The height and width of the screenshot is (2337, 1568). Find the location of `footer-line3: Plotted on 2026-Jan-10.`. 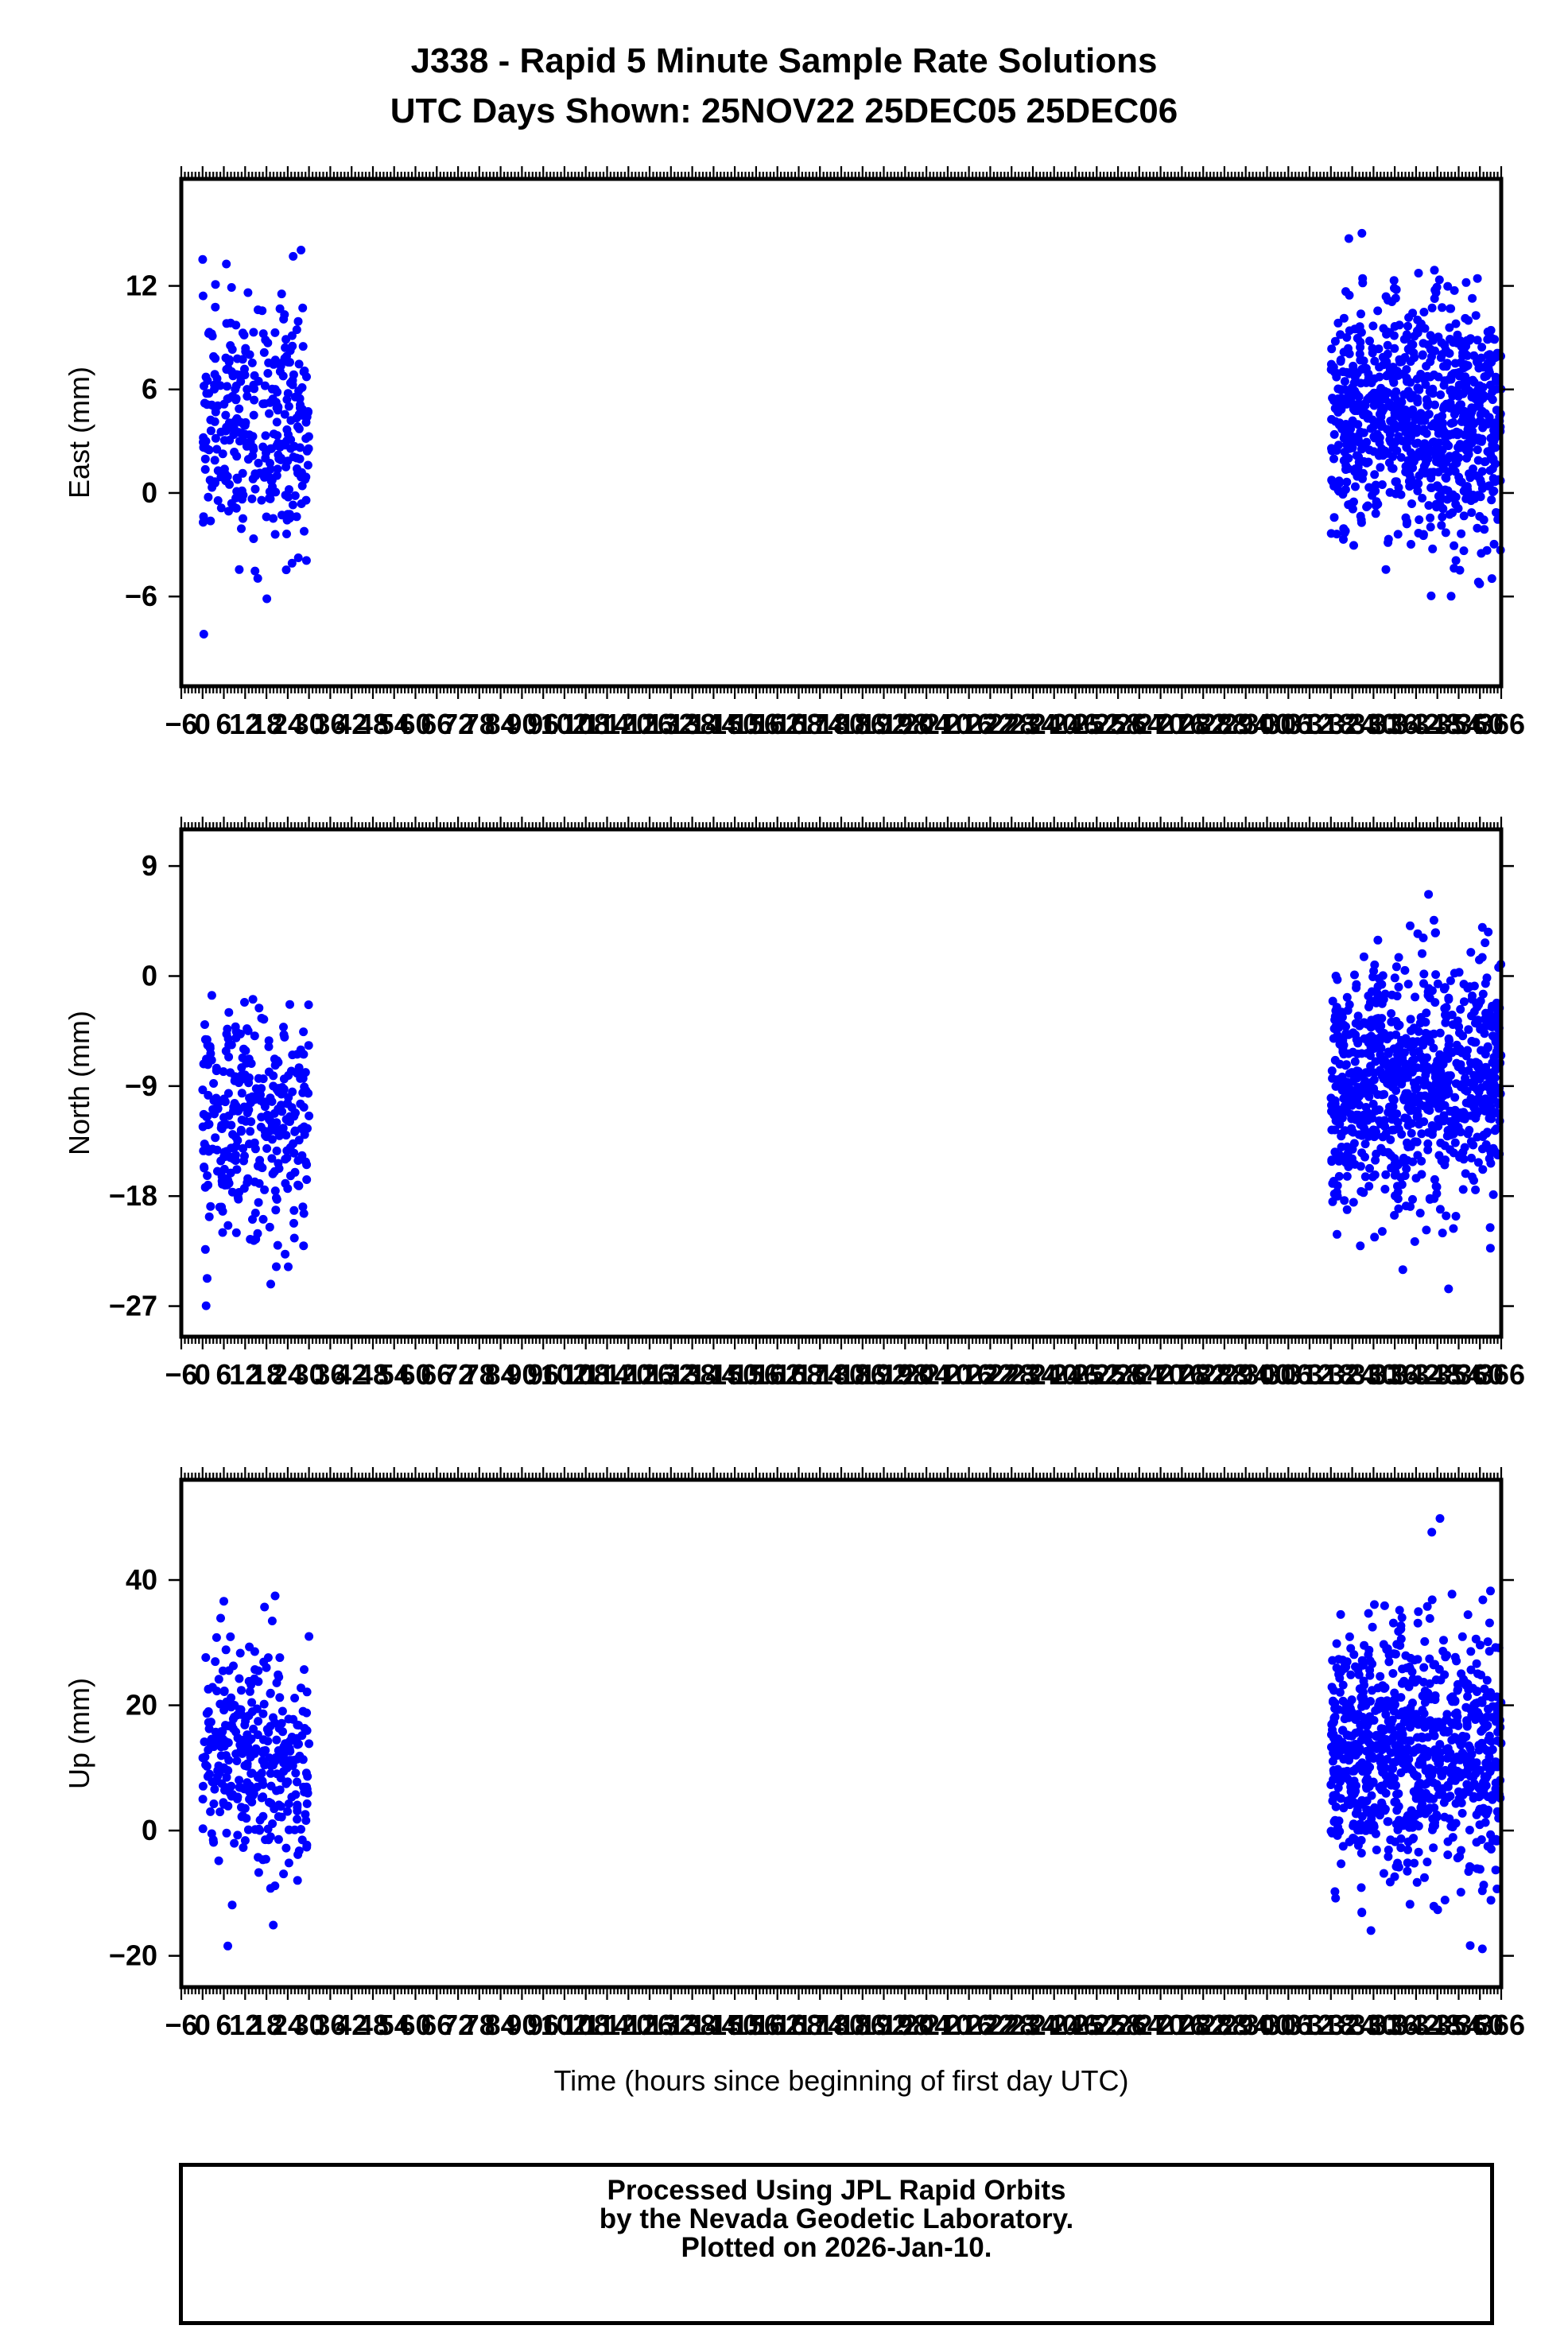

footer-line3: Plotted on 2026-Jan-10. is located at coordinates (836, 2247).